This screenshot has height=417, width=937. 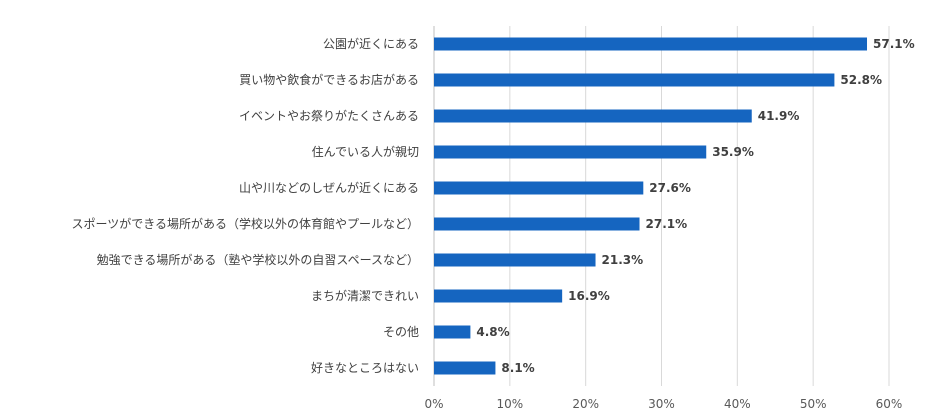 I want to click on category-label: 山や川などのしぜんが近くにある, so click(x=329, y=187).